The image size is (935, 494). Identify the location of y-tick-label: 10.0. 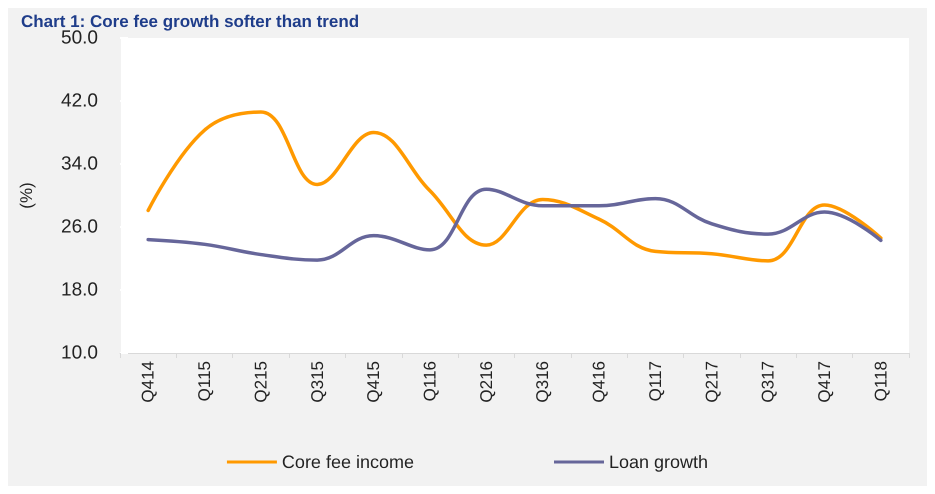
(79, 353).